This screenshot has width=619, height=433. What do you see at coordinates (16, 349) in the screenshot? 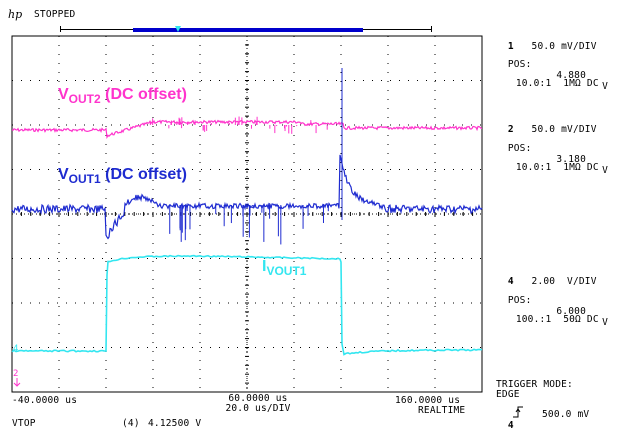
I see `ch4-ground-marker: 4` at bounding box center [16, 349].